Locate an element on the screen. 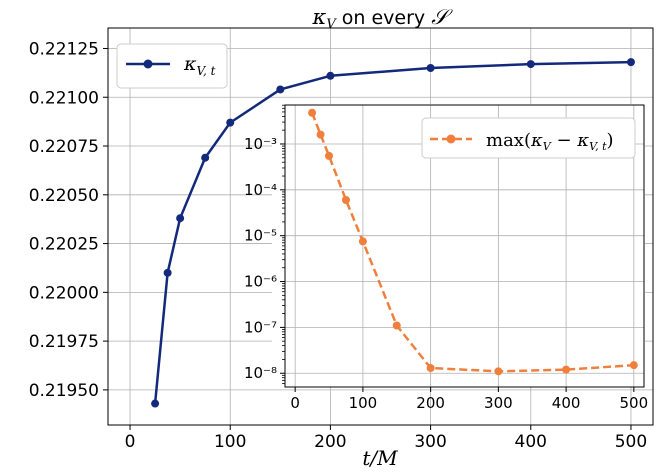 Image resolution: width=667 pixels, height=472 pixels. main-y-tick-label: 0.22125 is located at coordinates (64, 49).